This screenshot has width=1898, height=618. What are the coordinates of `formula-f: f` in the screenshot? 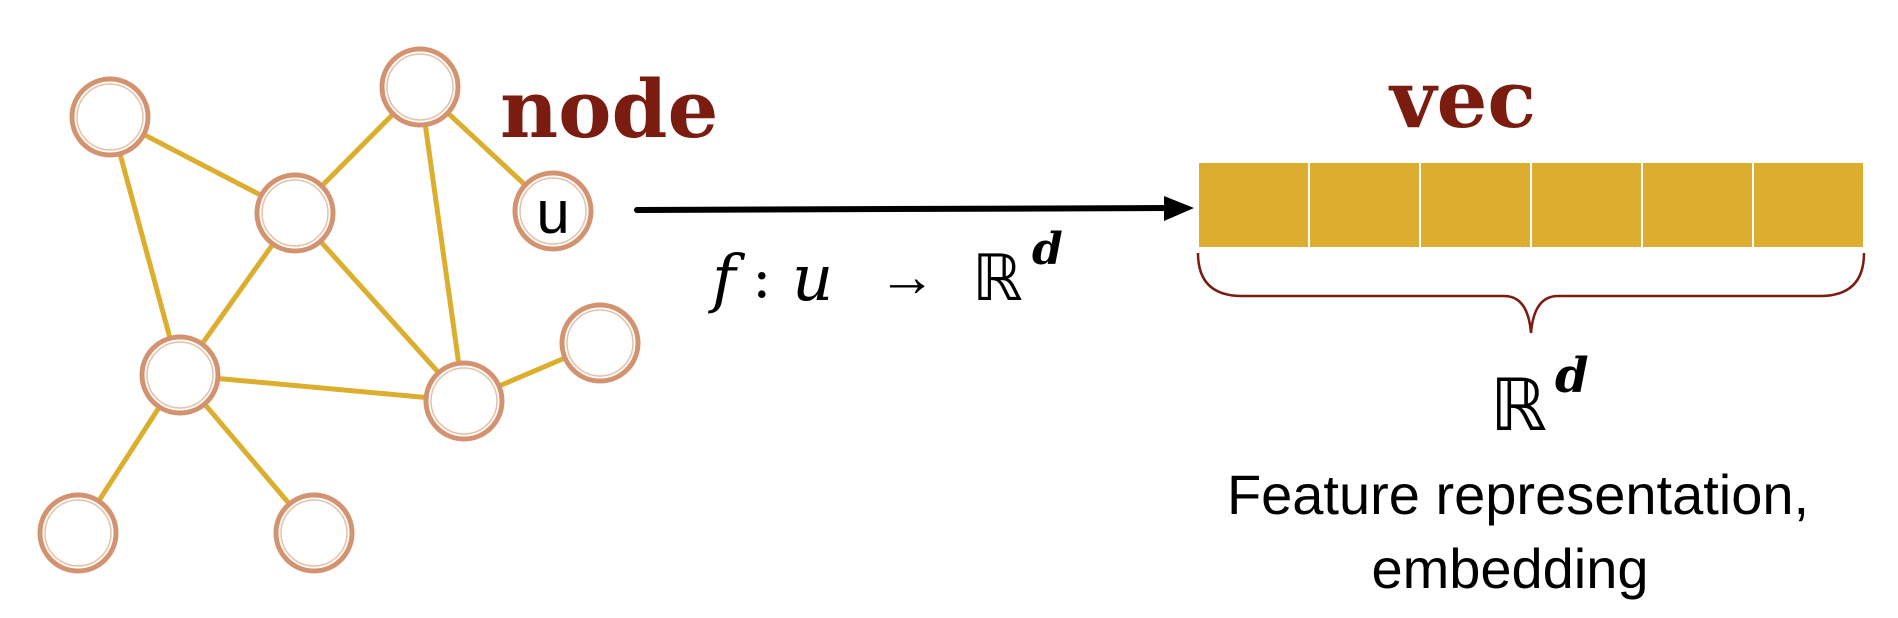 It's located at (727, 279).